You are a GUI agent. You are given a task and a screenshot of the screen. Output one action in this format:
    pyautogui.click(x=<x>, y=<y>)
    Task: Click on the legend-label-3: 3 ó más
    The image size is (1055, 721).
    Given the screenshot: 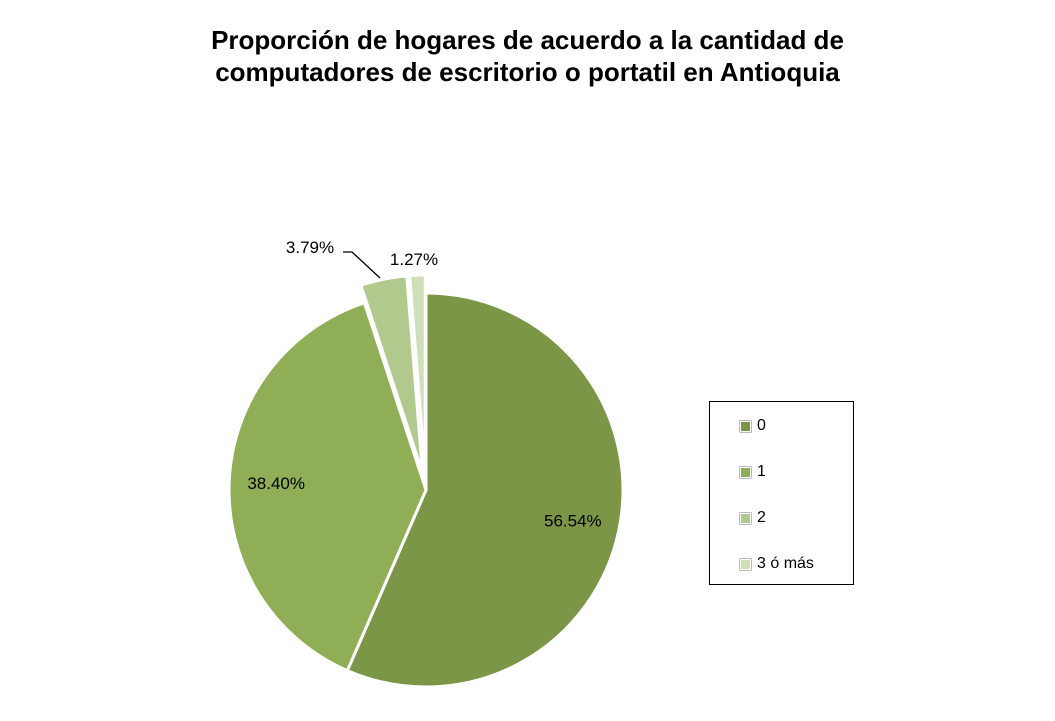 What is the action you would take?
    pyautogui.click(x=785, y=563)
    